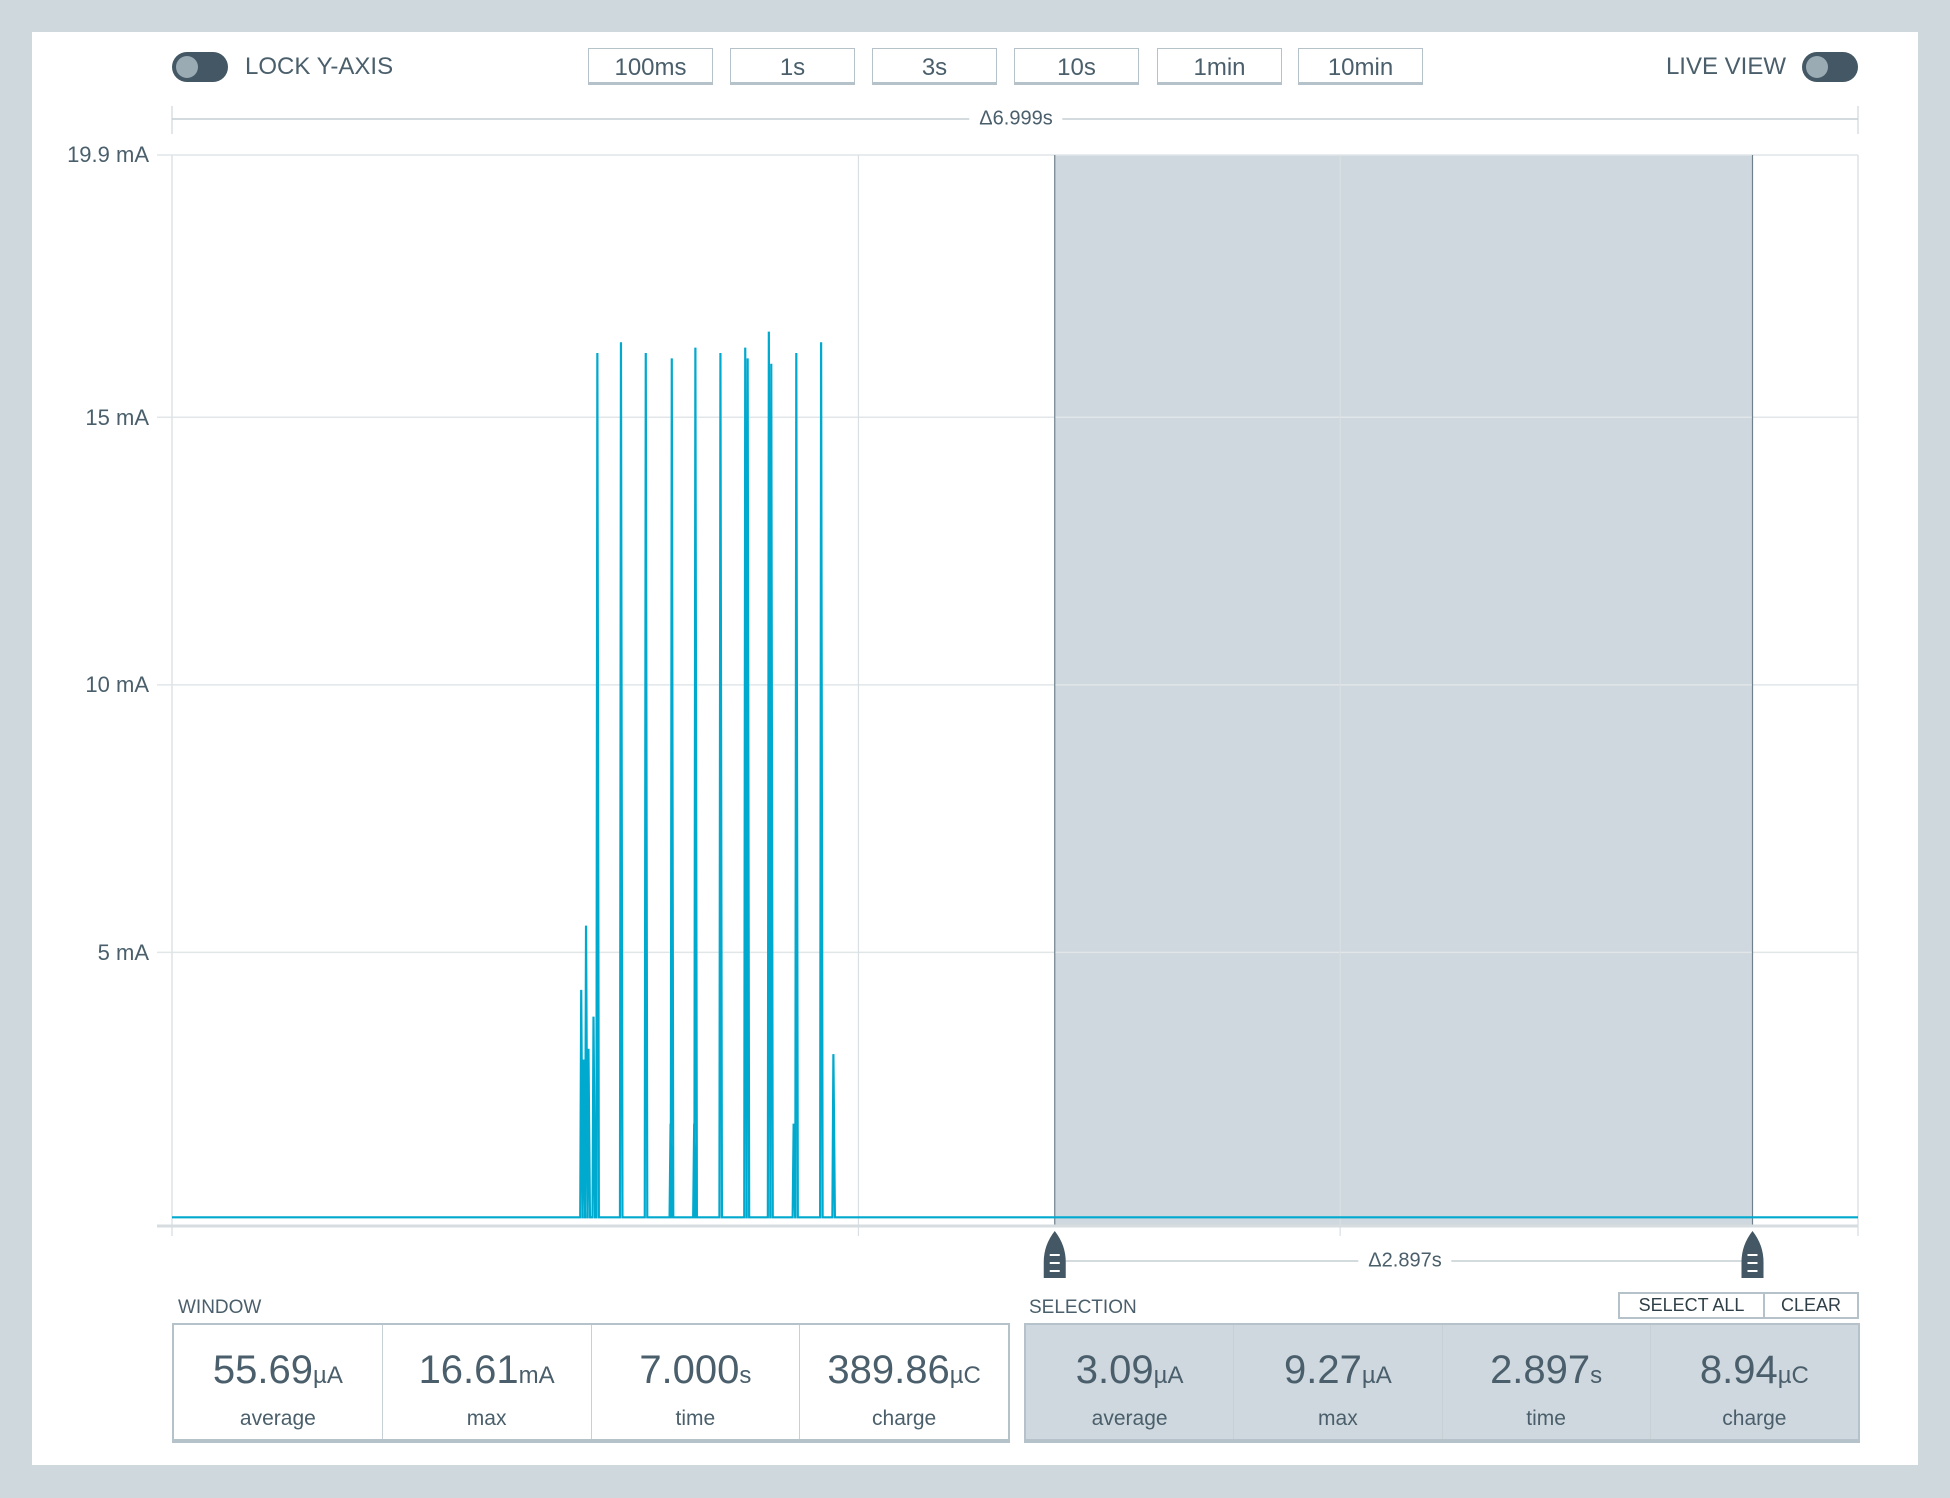  I want to click on y-tick-label: 10 mA, so click(117, 684).